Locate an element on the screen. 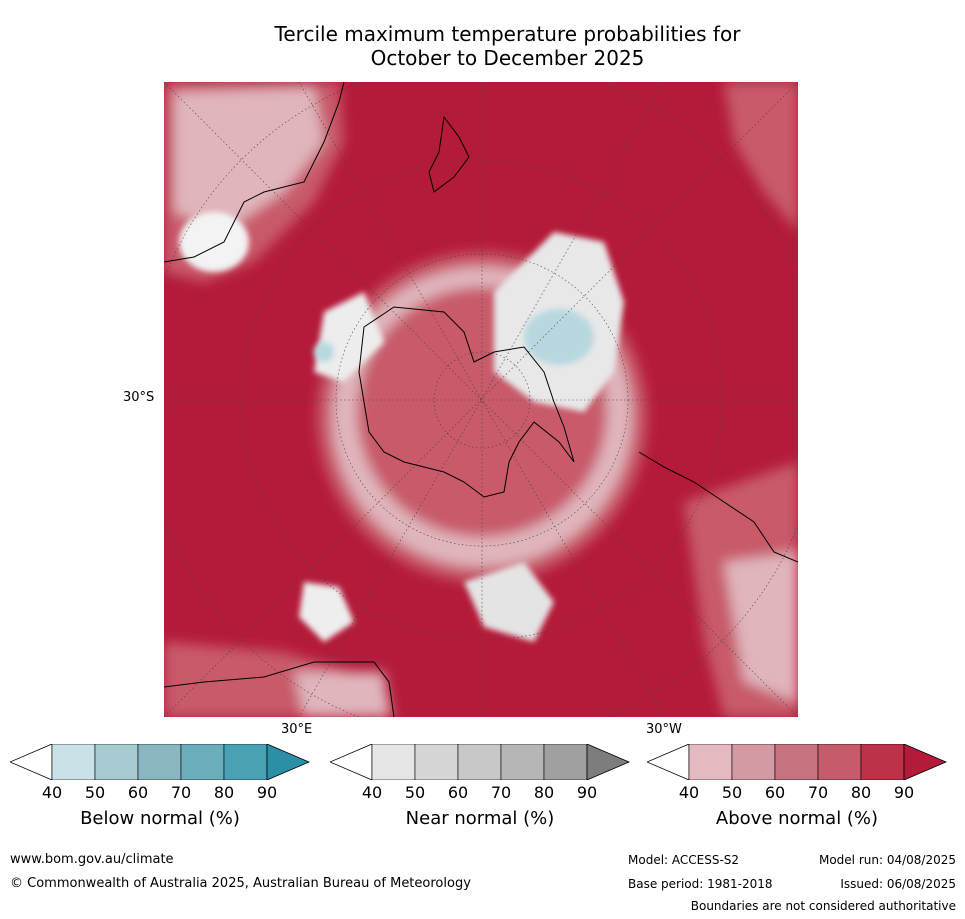 This screenshot has width=965, height=919. above-tick-90: 90 is located at coordinates (904, 792).